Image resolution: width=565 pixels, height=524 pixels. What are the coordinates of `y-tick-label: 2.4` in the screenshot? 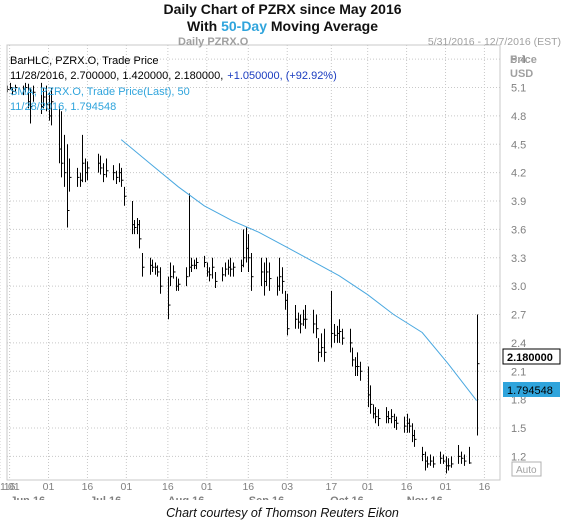 It's located at (518, 344).